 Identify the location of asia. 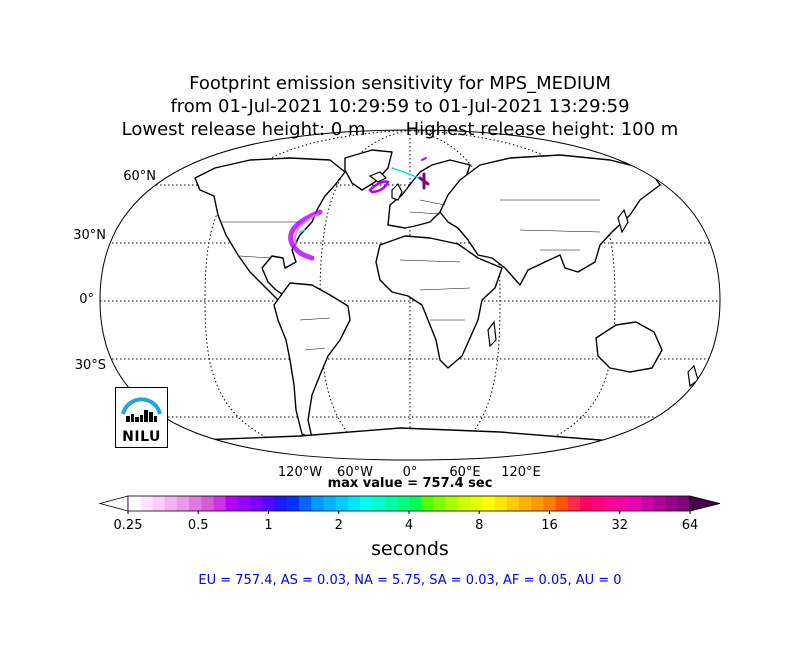
(550, 220).